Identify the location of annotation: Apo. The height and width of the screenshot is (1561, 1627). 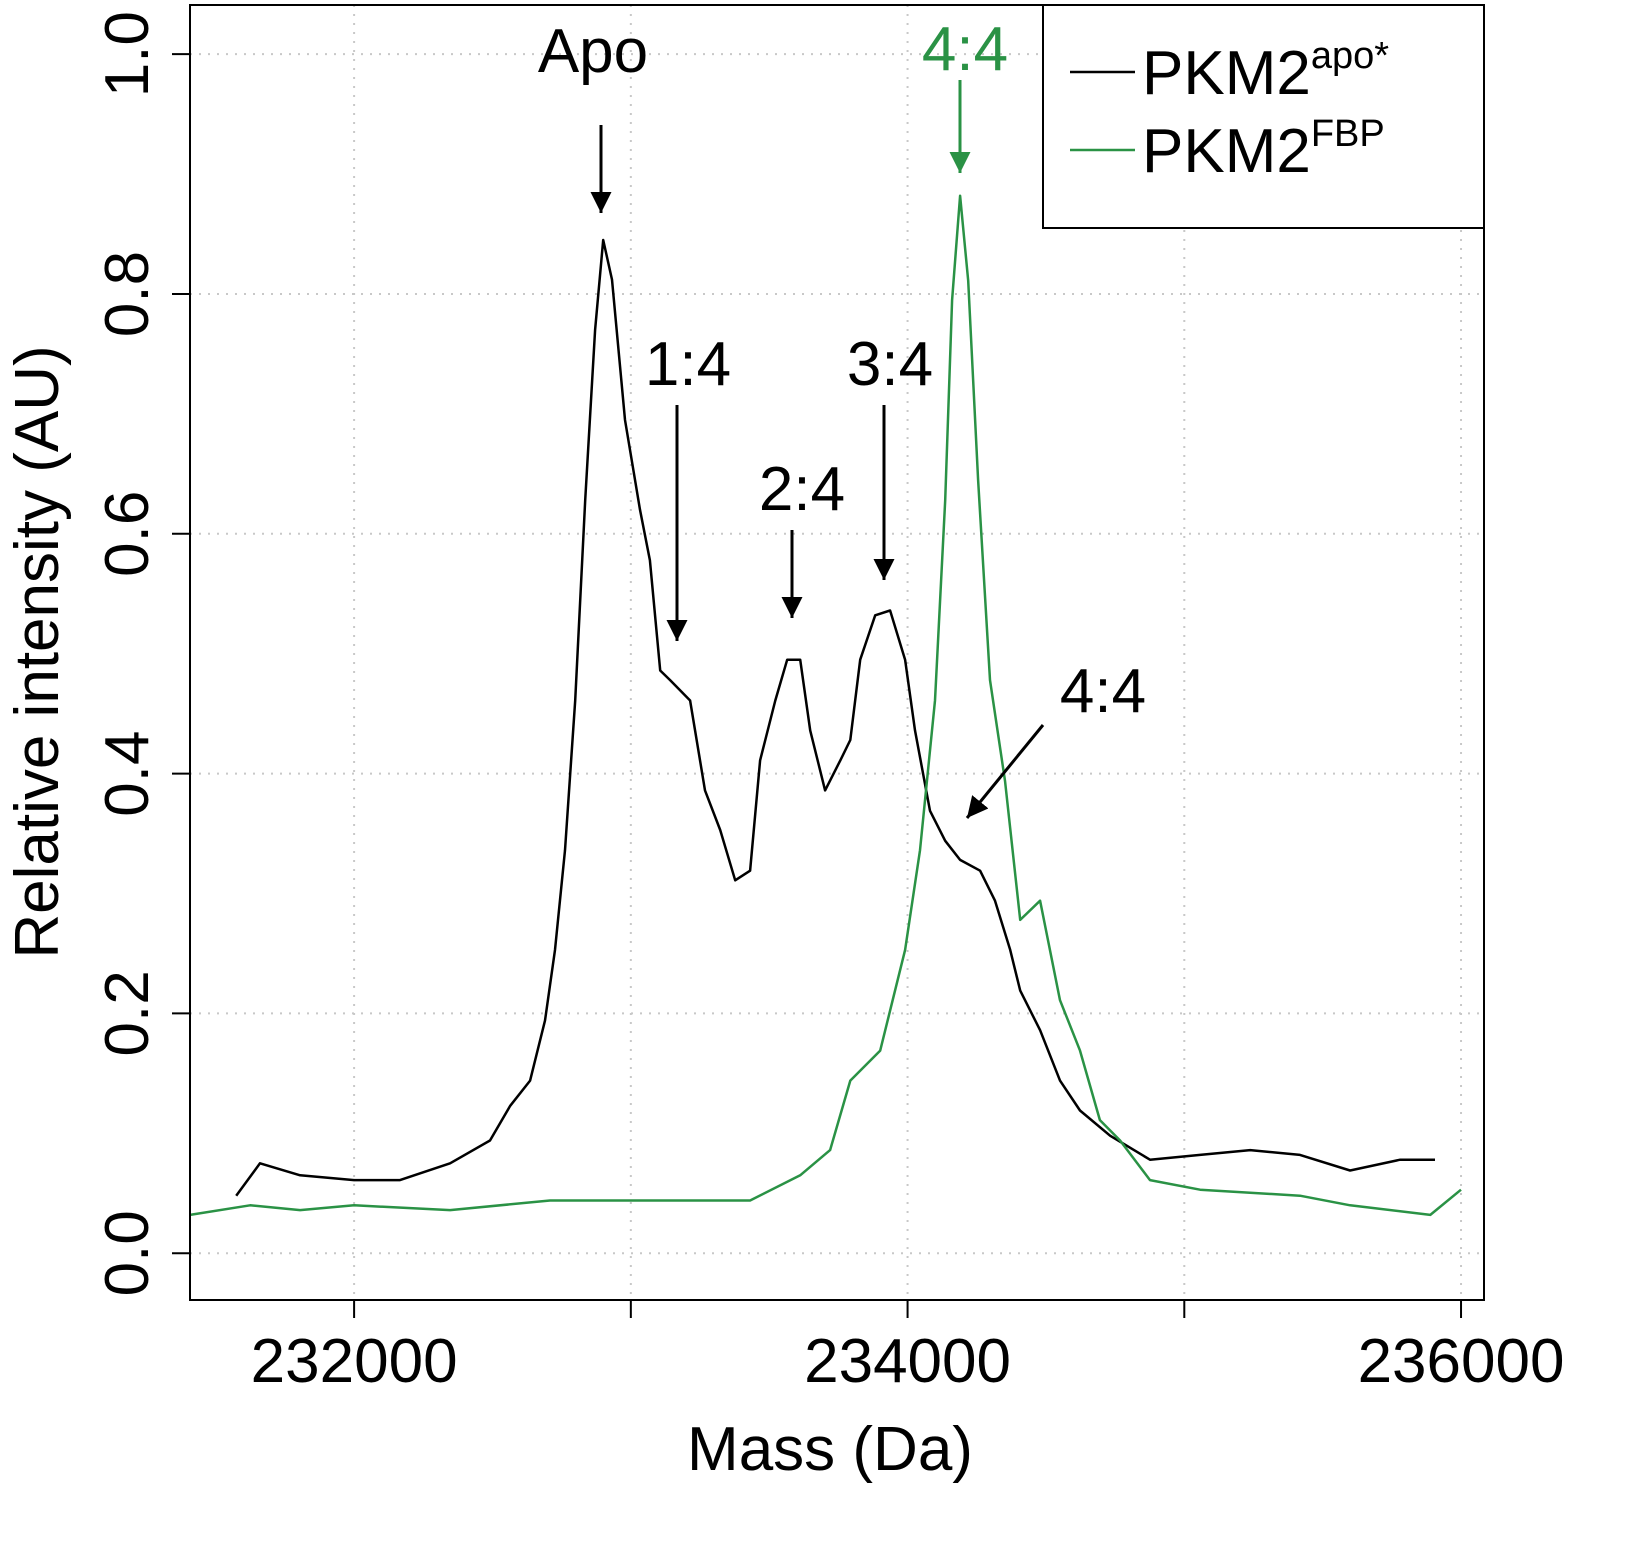
(593, 51).